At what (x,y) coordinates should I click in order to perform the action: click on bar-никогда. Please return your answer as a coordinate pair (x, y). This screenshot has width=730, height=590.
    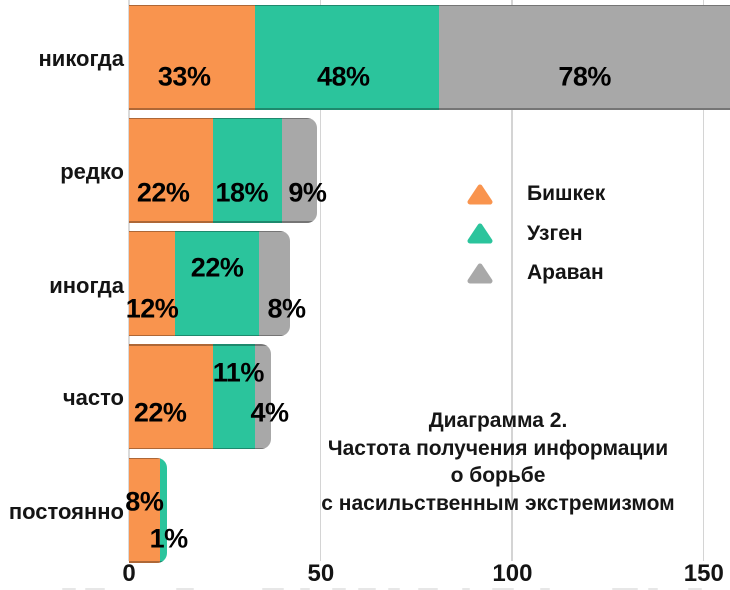
    Looking at the image, I should click on (429, 57).